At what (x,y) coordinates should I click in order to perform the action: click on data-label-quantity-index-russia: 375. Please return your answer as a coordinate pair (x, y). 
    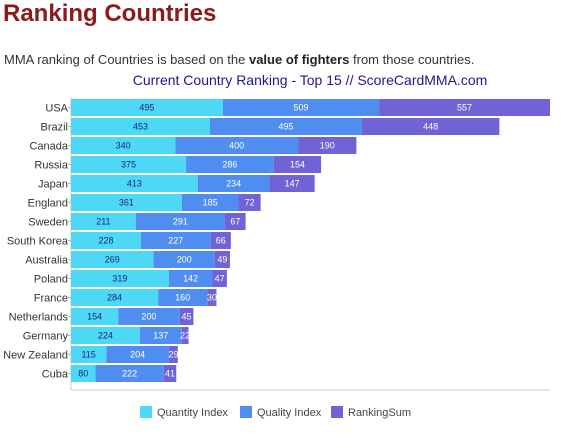
    Looking at the image, I should click on (128, 165).